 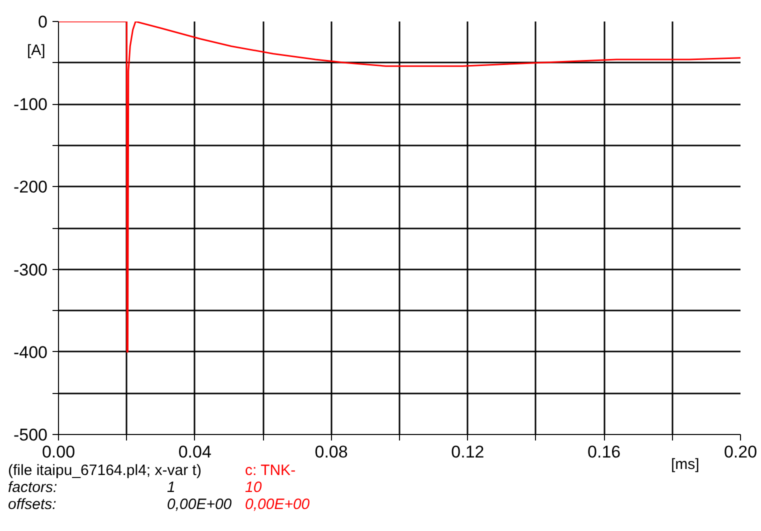 I want to click on x-tick-label: 0.00, so click(x=59, y=452).